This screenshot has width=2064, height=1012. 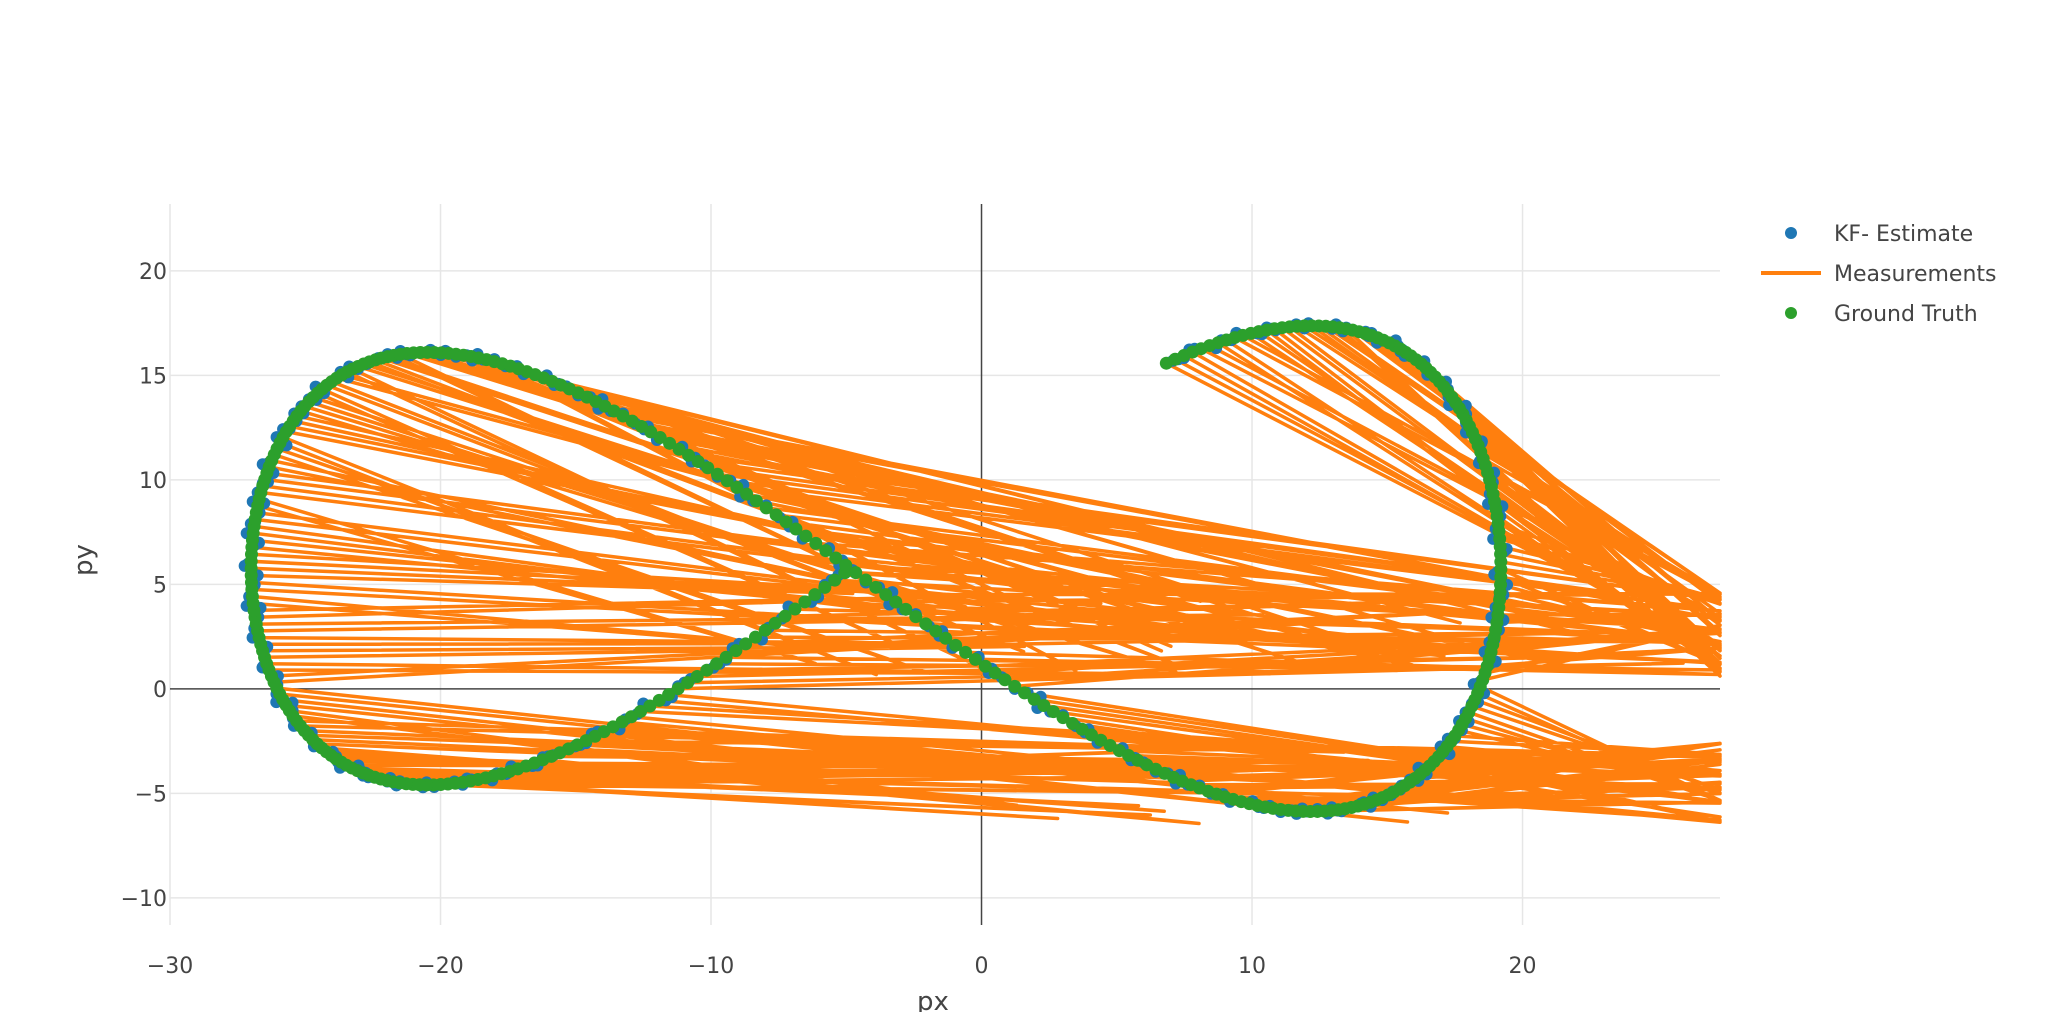 What do you see at coordinates (160, 690) in the screenshot?
I see `y-tick-label: 0` at bounding box center [160, 690].